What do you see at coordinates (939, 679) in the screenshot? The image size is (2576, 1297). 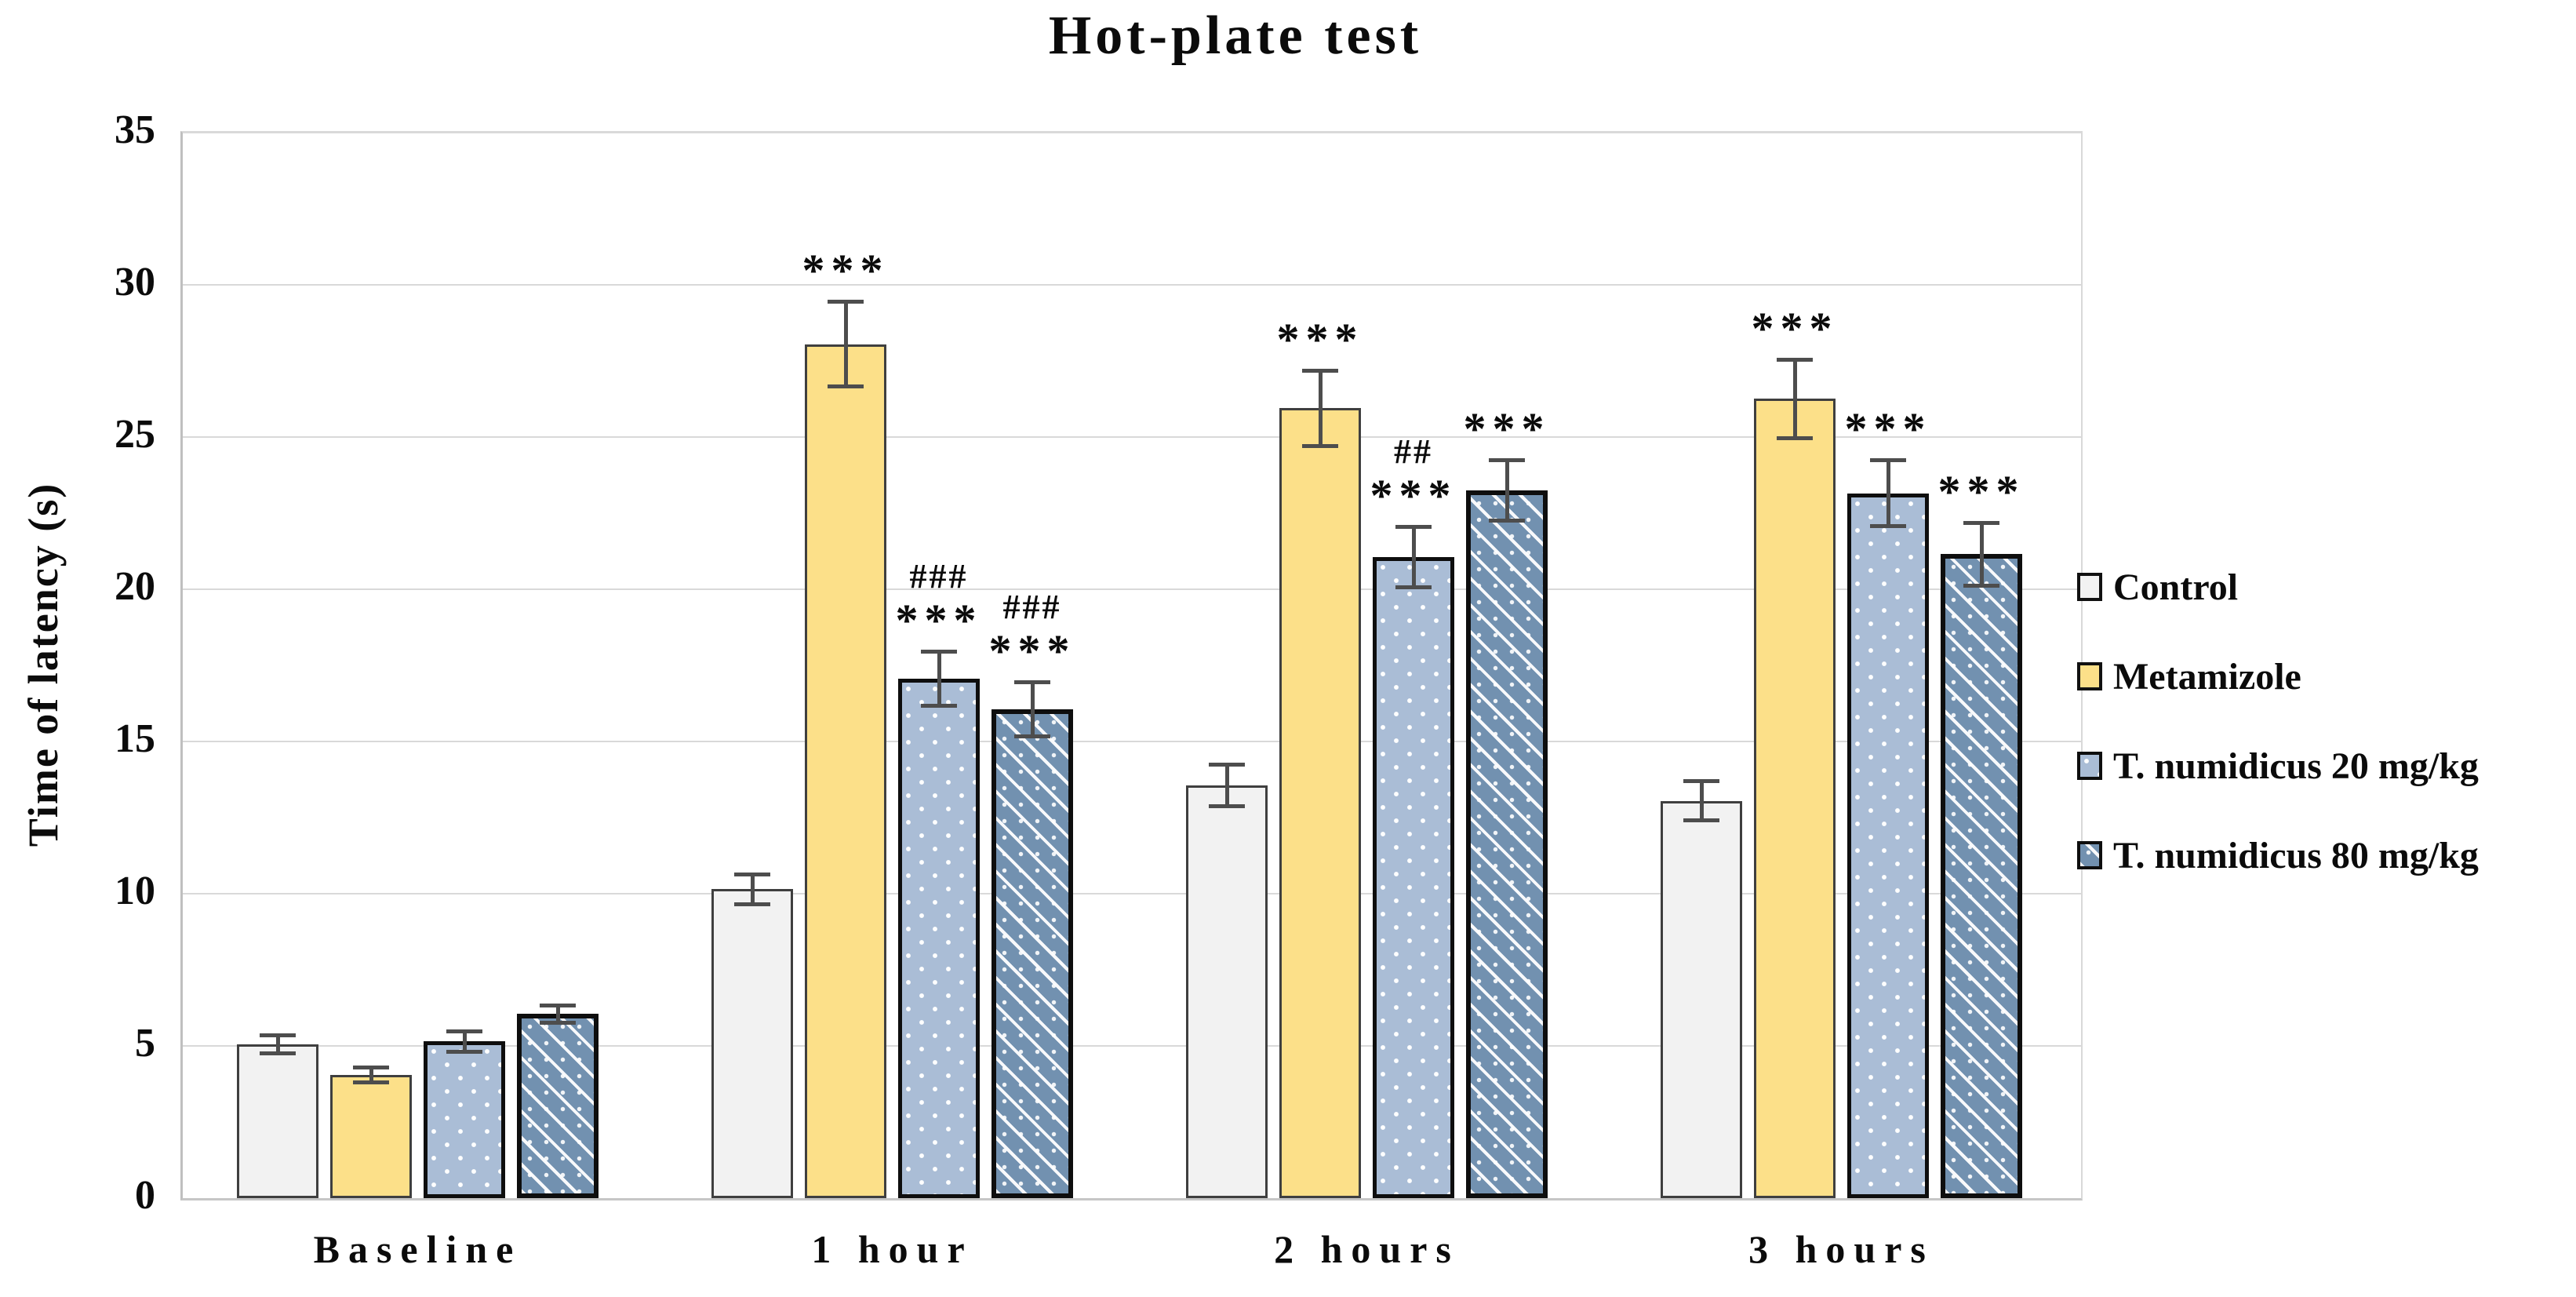 I see `error-bar-t-numidicus-20-mg-kg-1-hour` at bounding box center [939, 679].